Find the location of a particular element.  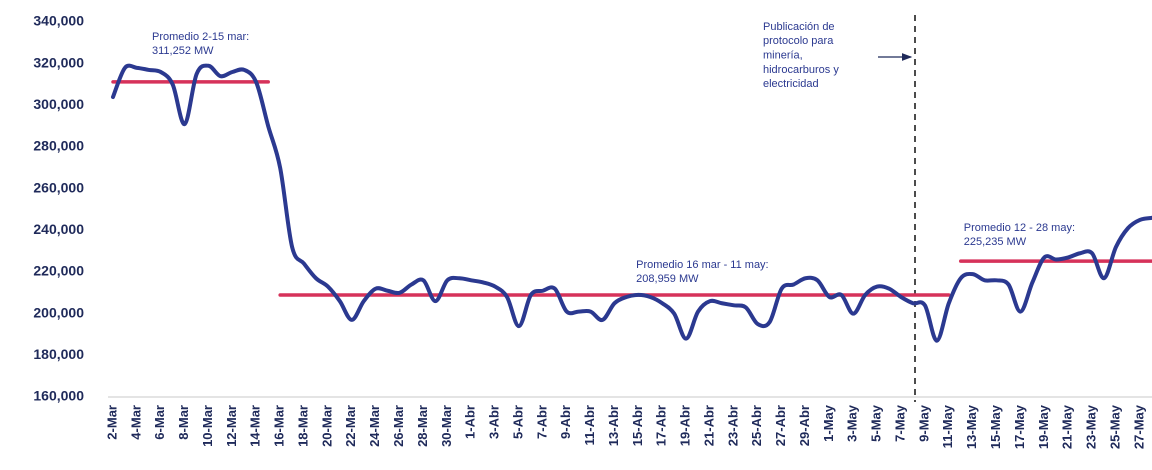

x-tick-label: 17-Abr is located at coordinates (661, 425).